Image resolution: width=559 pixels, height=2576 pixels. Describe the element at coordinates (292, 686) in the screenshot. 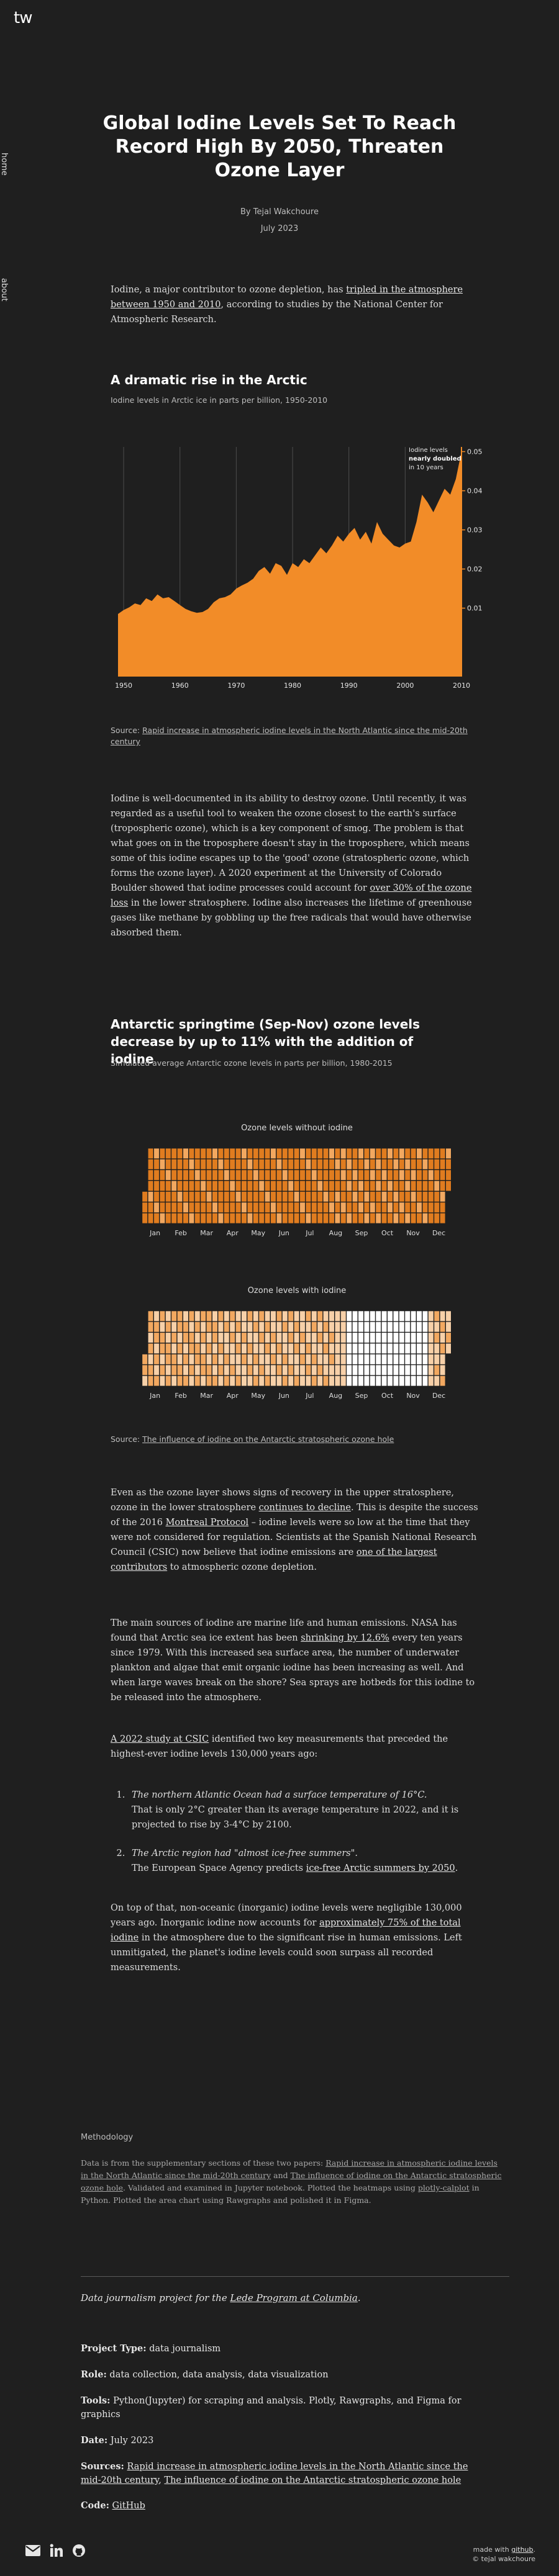

I see `x-tick-label: 1980` at that location.